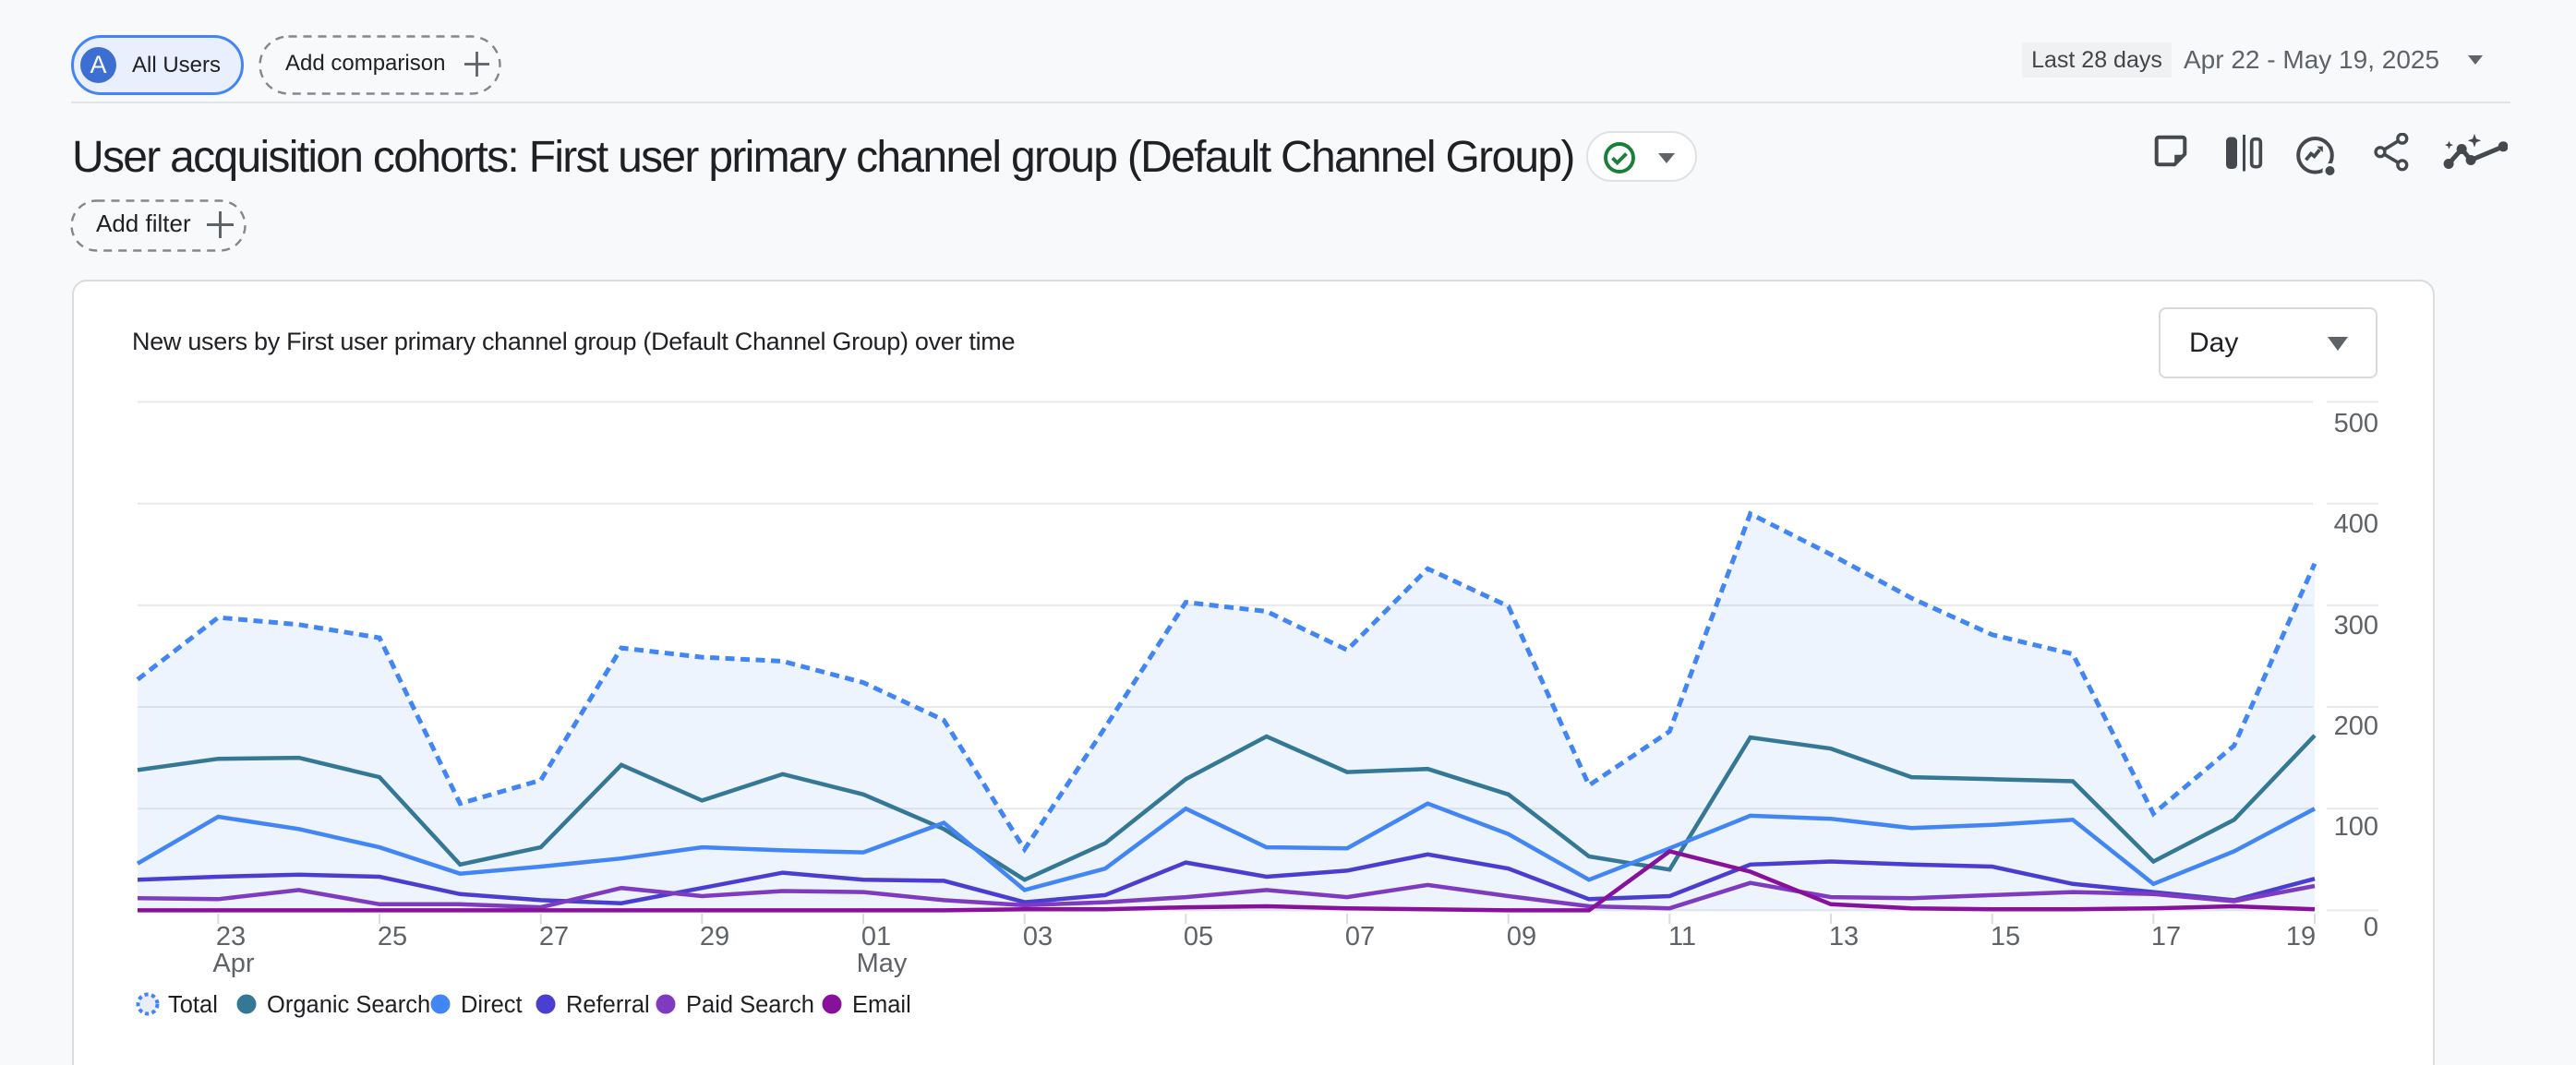  What do you see at coordinates (2166, 936) in the screenshot?
I see `svg-text: 17` at bounding box center [2166, 936].